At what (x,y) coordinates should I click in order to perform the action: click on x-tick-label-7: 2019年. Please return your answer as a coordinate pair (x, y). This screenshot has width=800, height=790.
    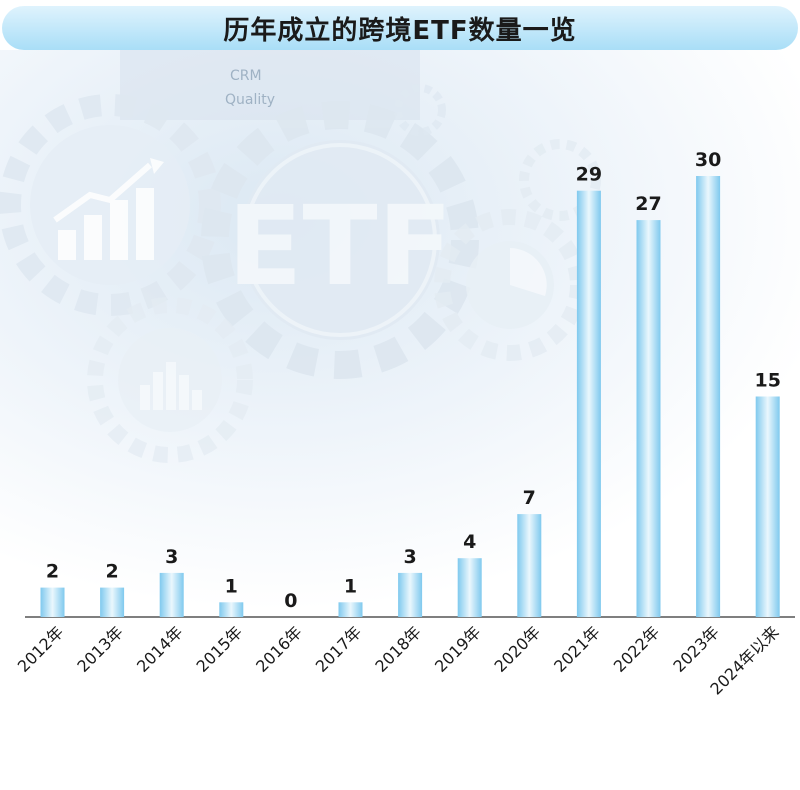
    Looking at the image, I should click on (458, 649).